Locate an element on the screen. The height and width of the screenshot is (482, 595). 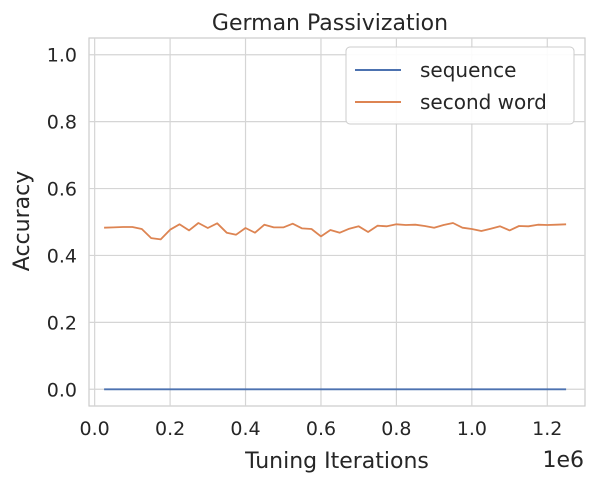
x-axis-offset-label: 1e6 is located at coordinates (563, 460).